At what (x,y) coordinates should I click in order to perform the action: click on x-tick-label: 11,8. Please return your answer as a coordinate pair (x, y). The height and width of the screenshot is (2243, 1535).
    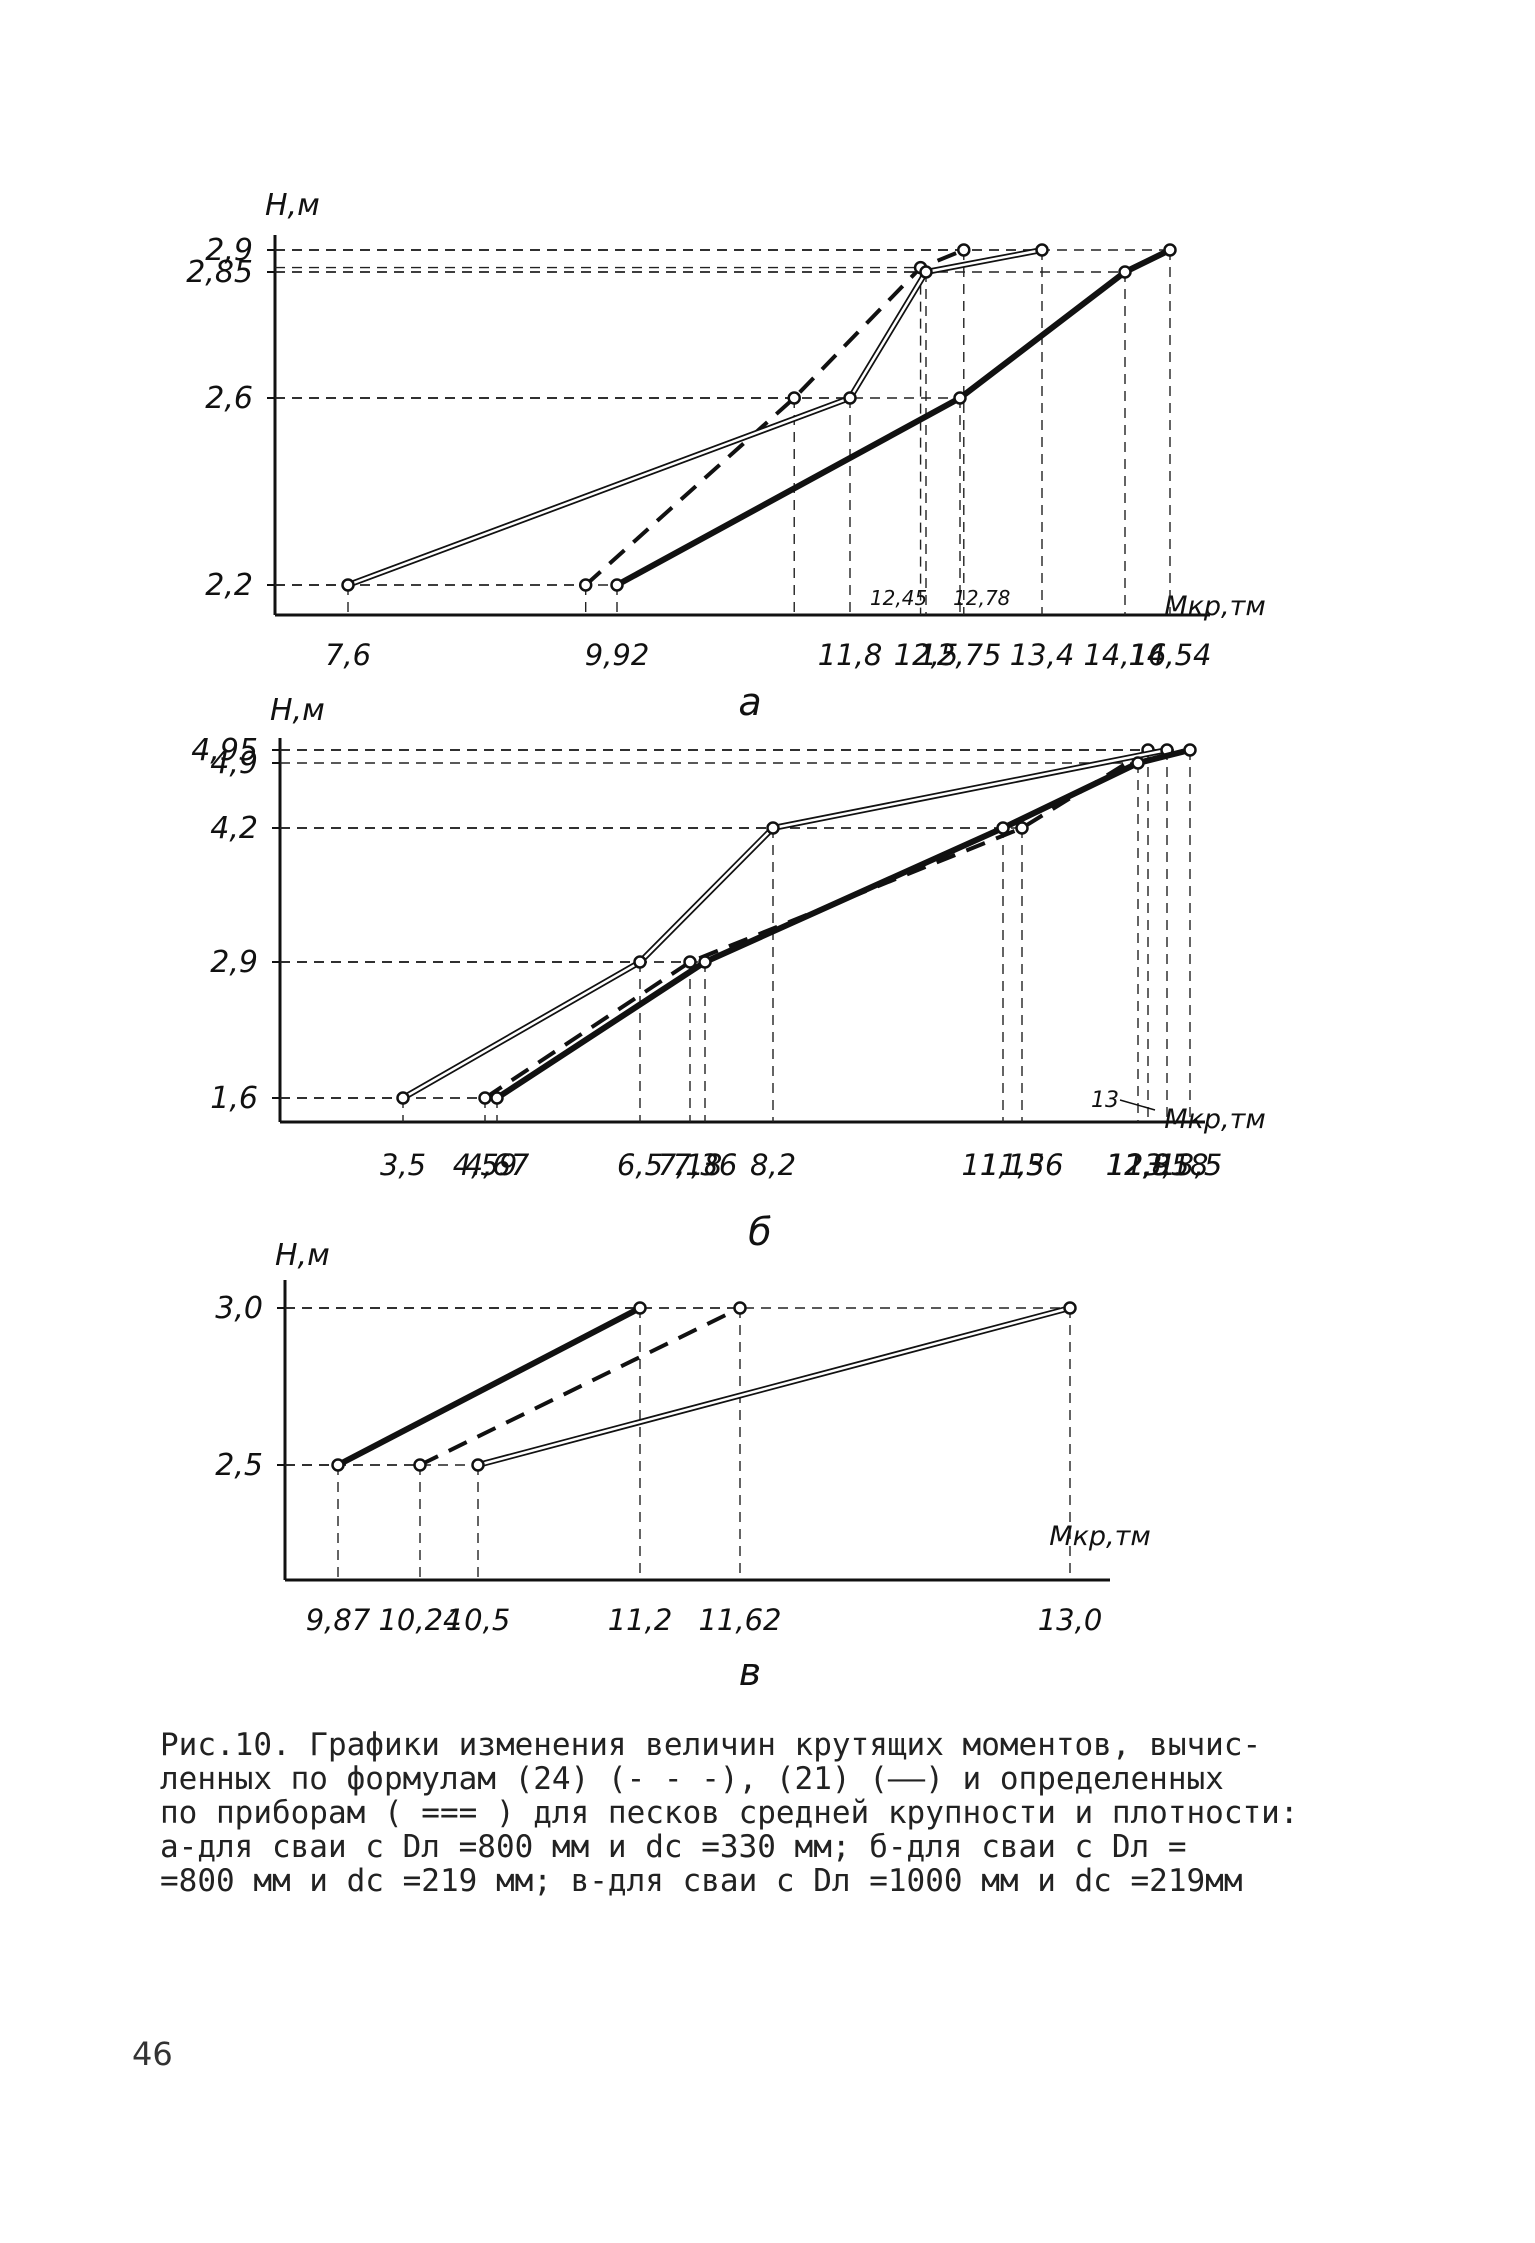
    Looking at the image, I should click on (850, 655).